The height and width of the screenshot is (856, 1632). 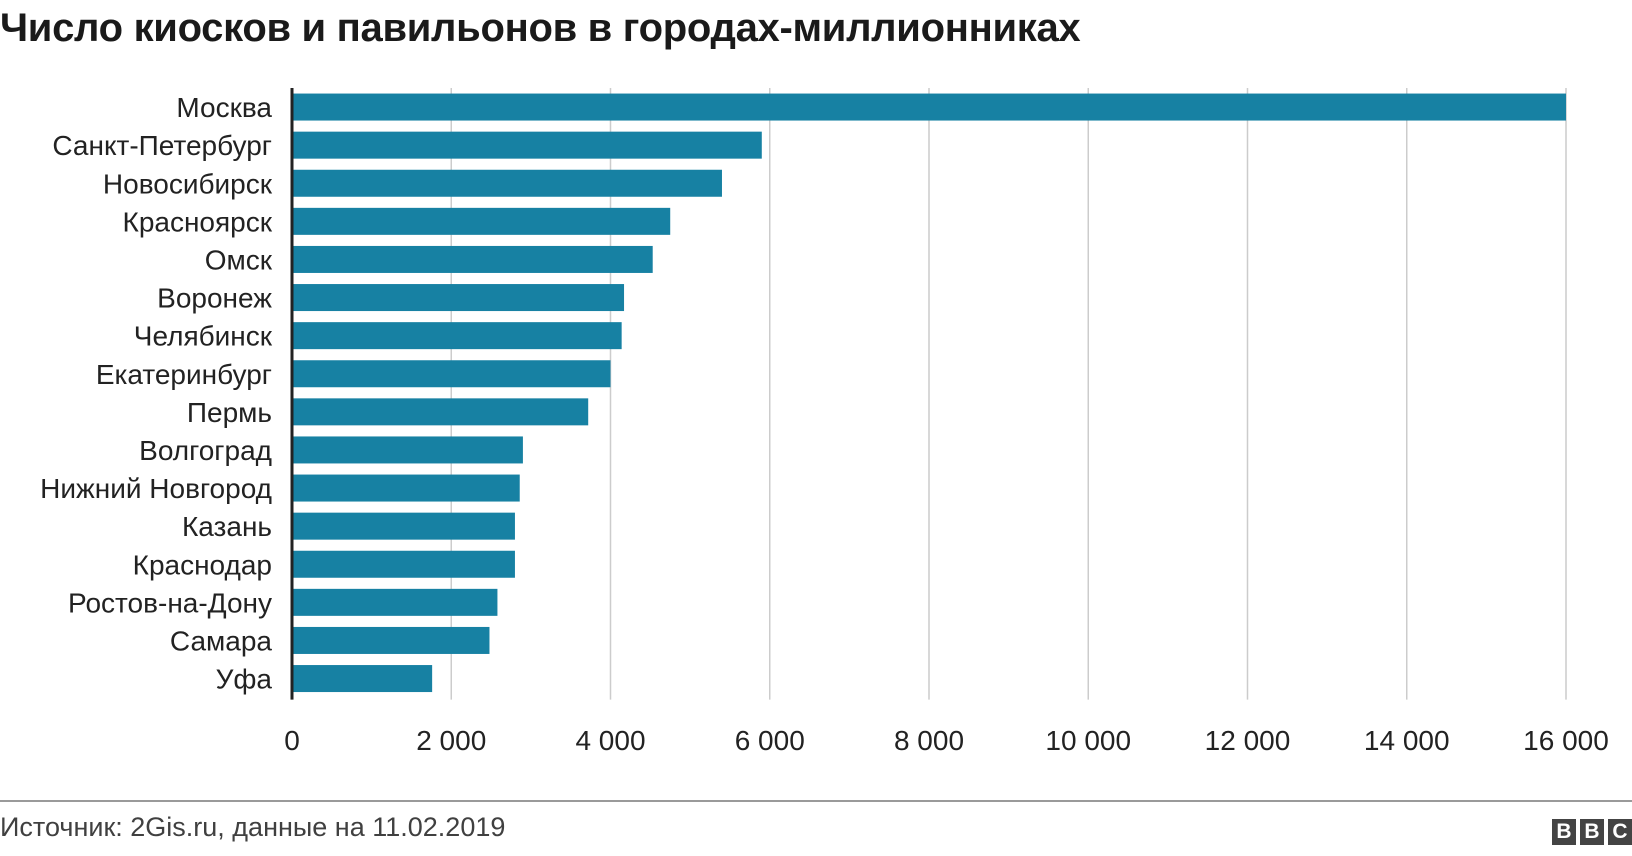 What do you see at coordinates (929, 740) in the screenshot?
I see `x-tick-label: 8 000` at bounding box center [929, 740].